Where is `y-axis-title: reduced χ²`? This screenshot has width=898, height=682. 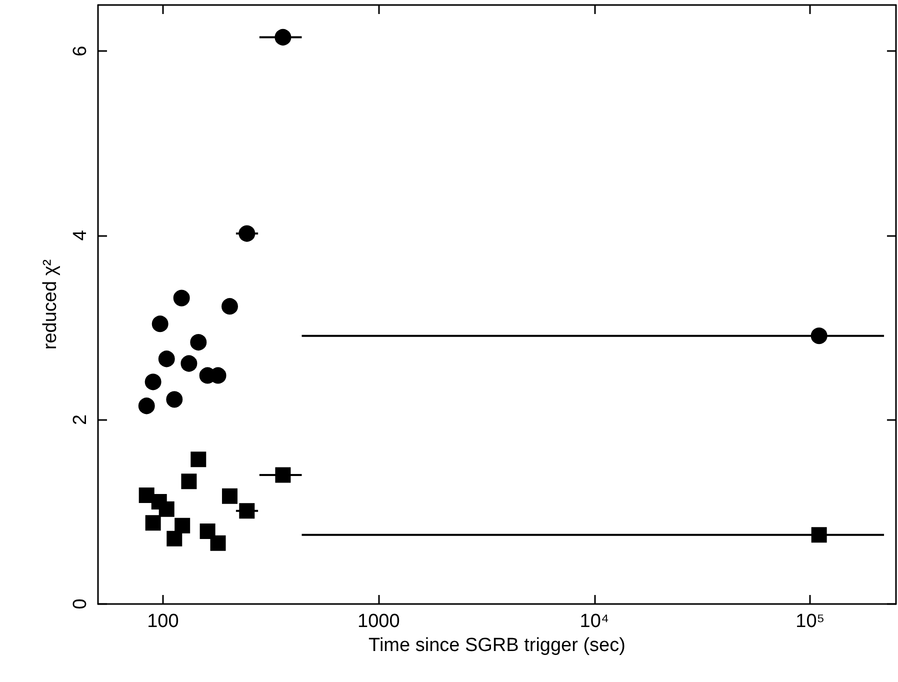 y-axis-title: reduced χ² is located at coordinates (50, 304).